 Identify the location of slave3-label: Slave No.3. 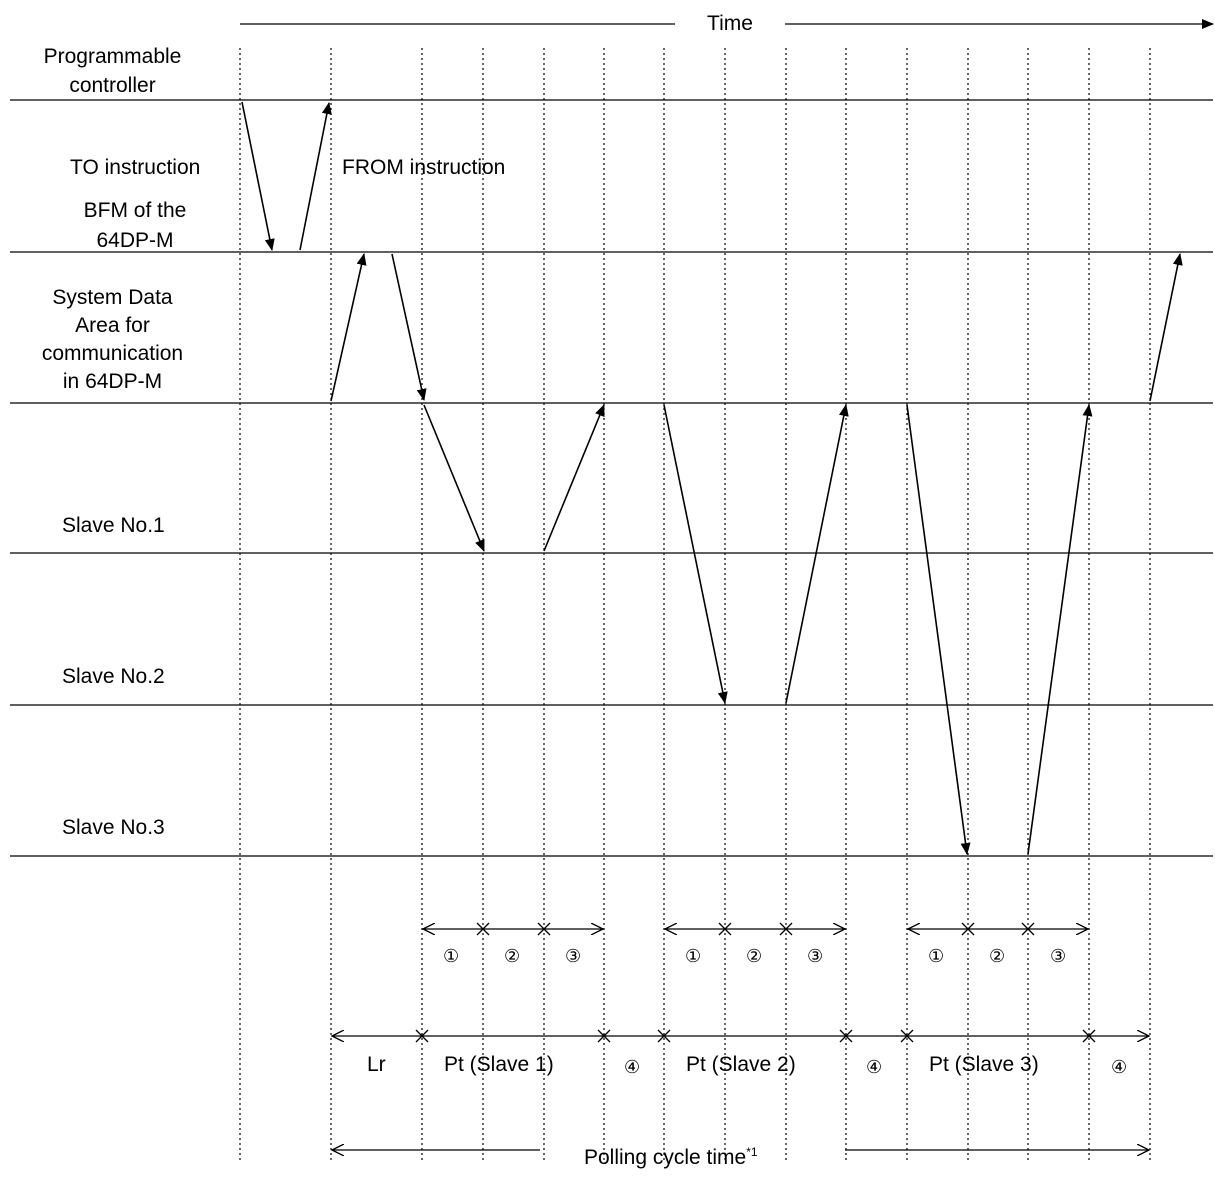
(113, 827).